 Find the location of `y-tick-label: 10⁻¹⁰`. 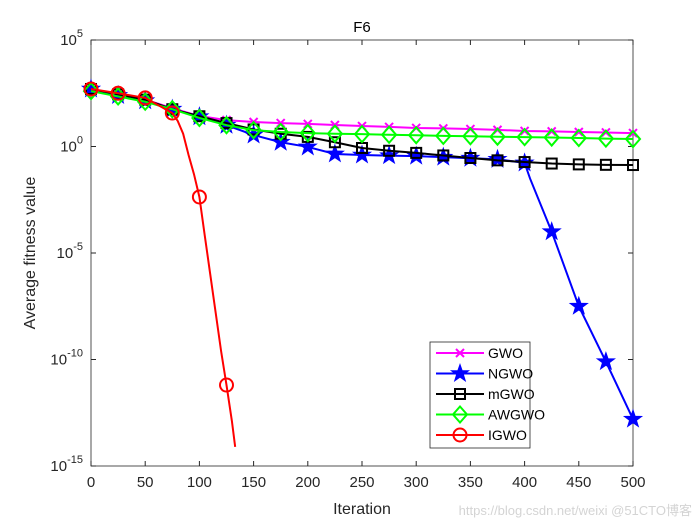

y-tick-label: 10⁻¹⁰ is located at coordinates (66, 358).